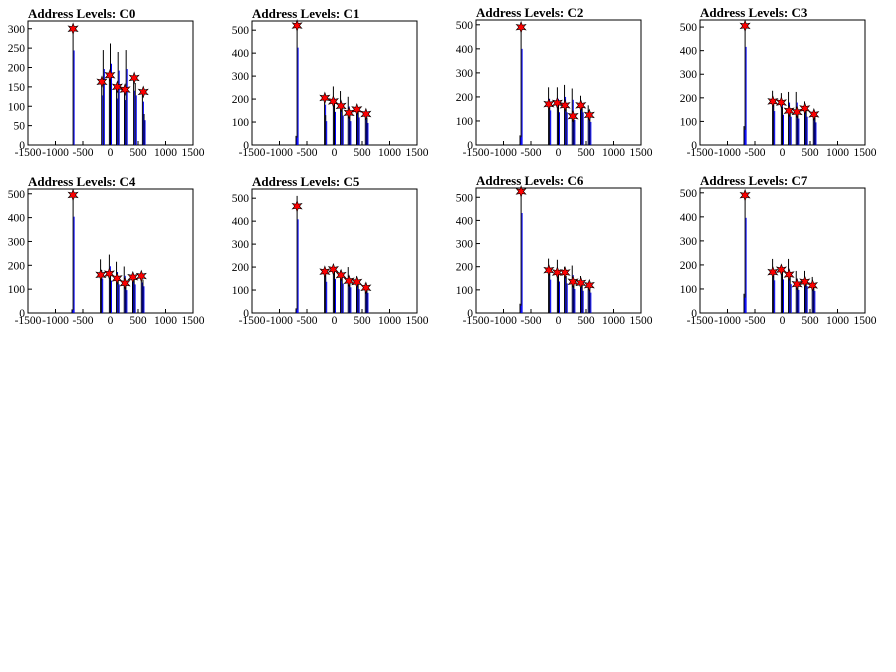 The width and height of the screenshot is (896, 672). Describe the element at coordinates (20, 127) in the screenshot. I see `y-tick-label: 50` at that location.